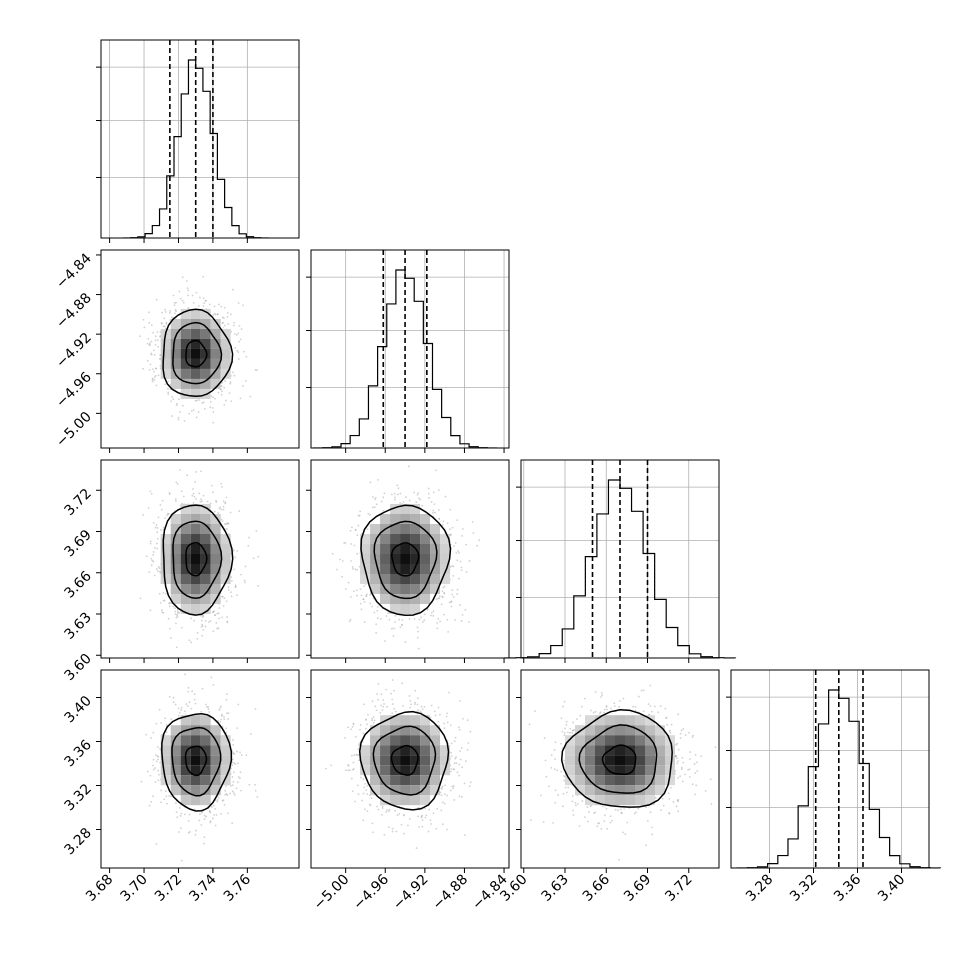 Image resolution: width=970 pixels, height=970 pixels. I want to click on y-tick-label: 3.60, so click(77, 667).